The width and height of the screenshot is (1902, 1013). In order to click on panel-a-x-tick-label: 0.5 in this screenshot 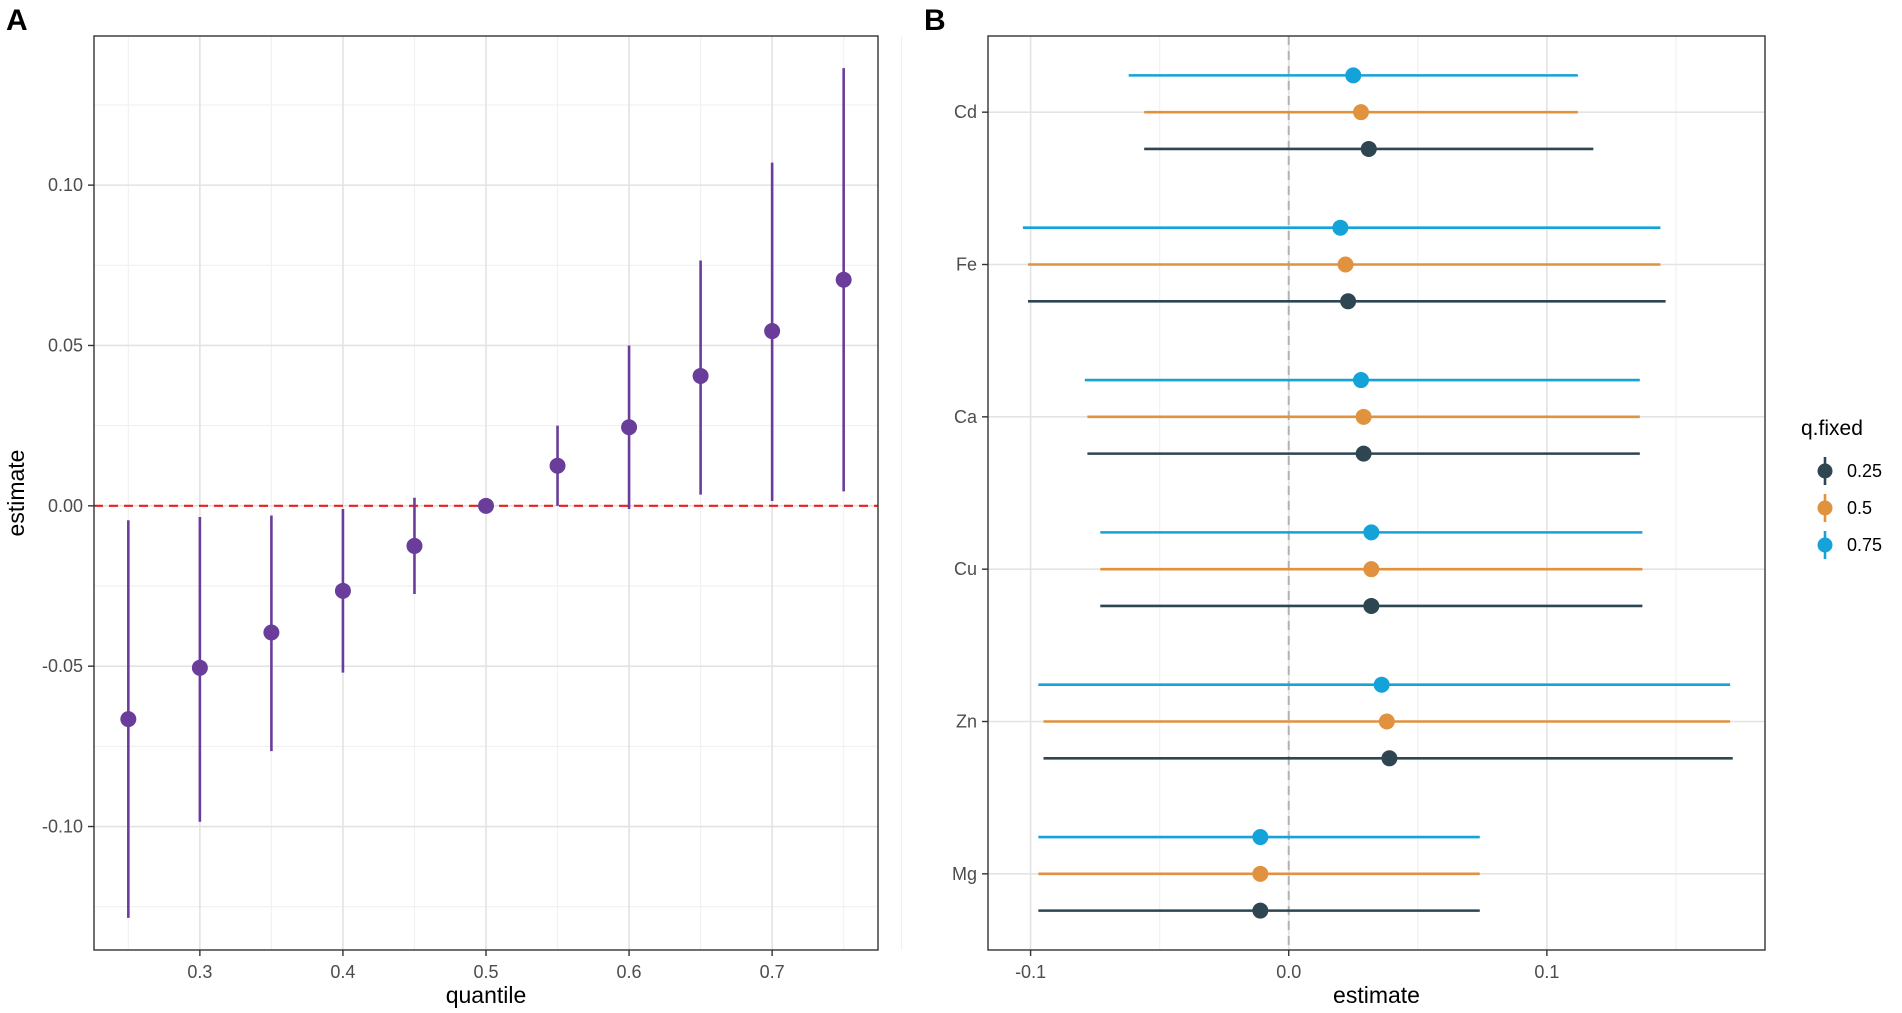, I will do `click(485, 972)`.